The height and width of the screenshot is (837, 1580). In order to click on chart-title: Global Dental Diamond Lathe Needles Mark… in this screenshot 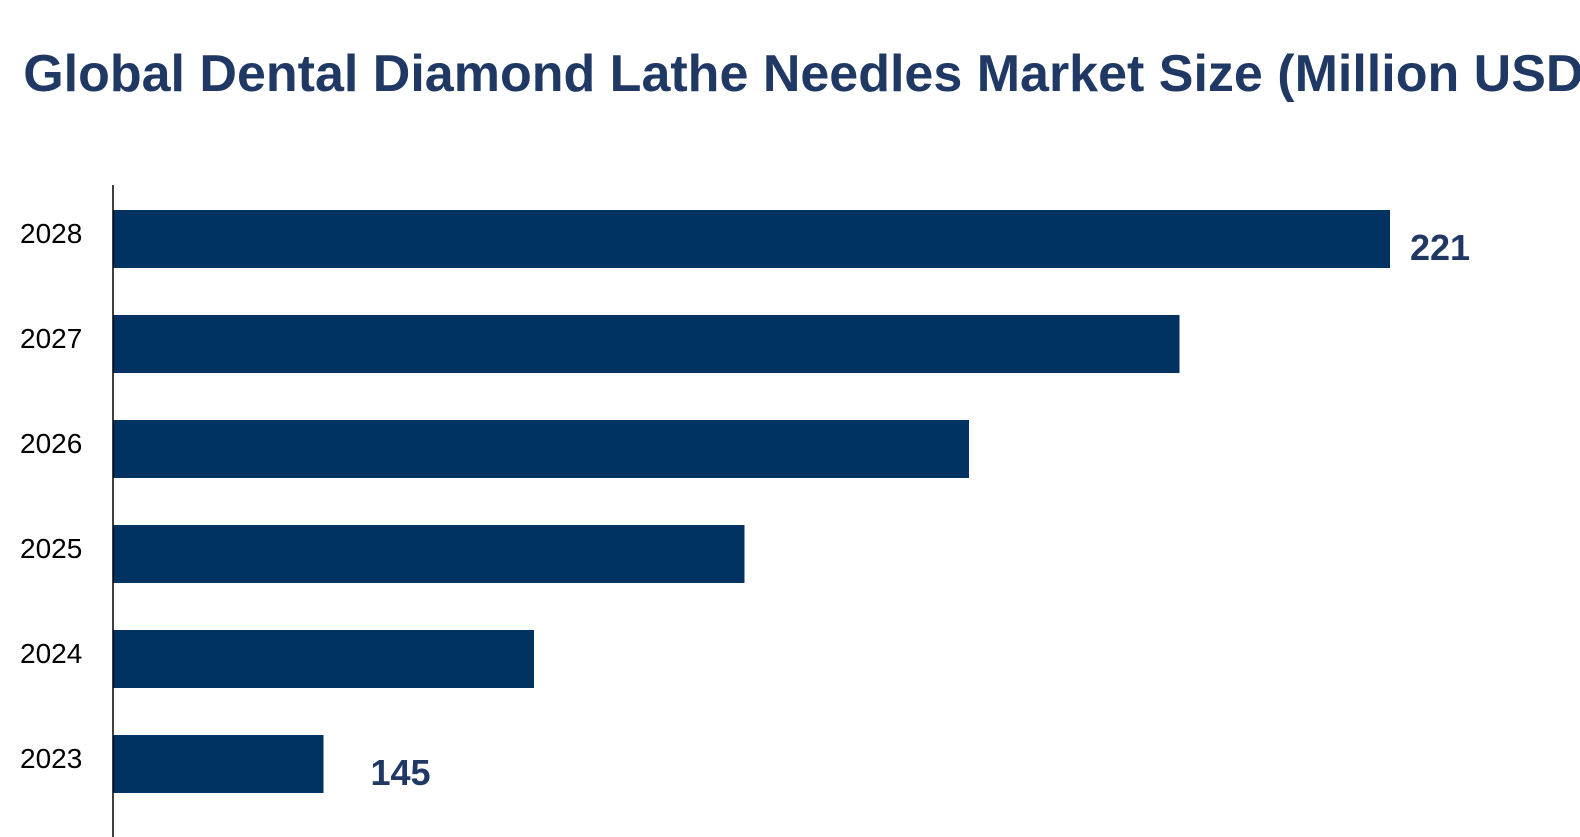, I will do `click(801, 74)`.